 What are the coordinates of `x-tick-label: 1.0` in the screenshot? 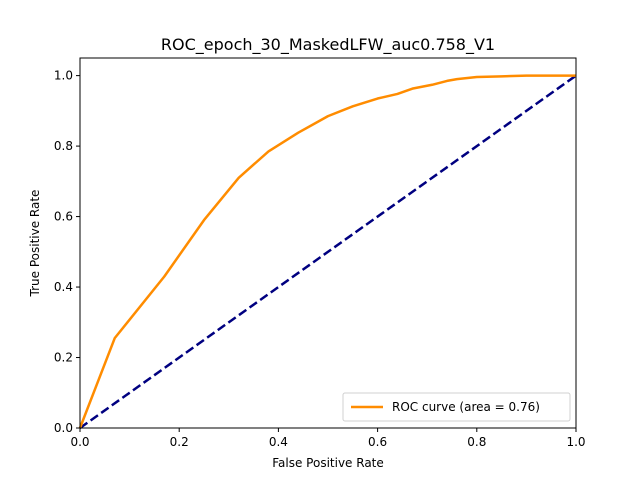 It's located at (575, 442).